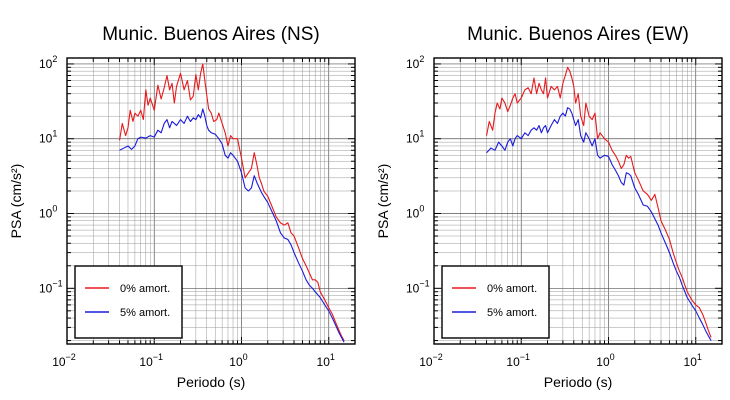 The width and height of the screenshot is (730, 400). Describe the element at coordinates (578, 34) in the screenshot. I see `chart-title: Munic. Buenos Aires (EW)` at that location.